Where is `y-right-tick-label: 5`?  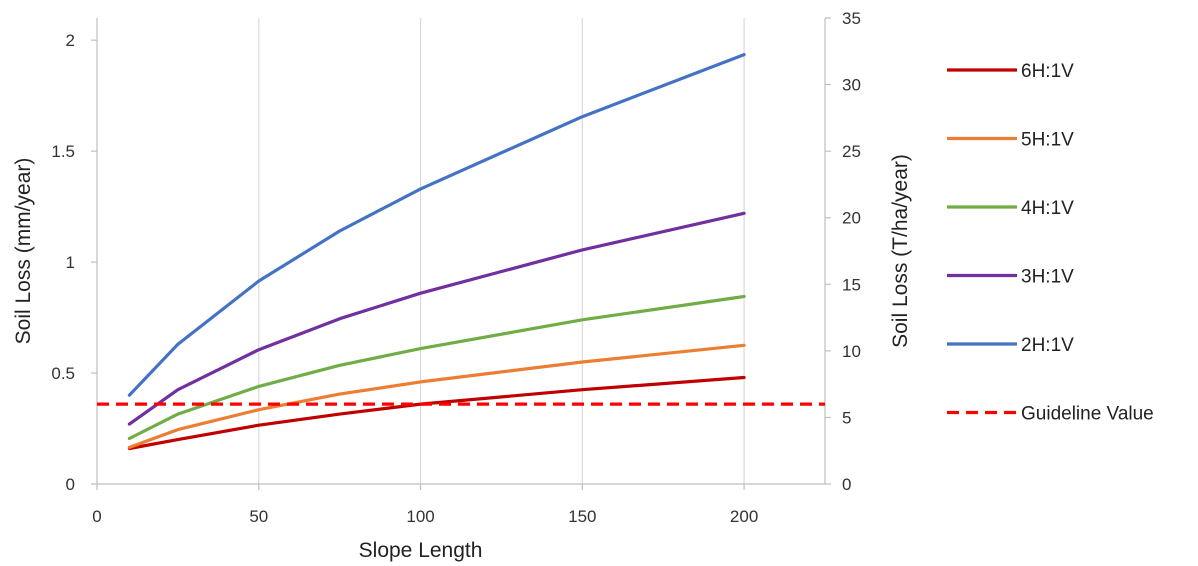 y-right-tick-label: 5 is located at coordinates (846, 417).